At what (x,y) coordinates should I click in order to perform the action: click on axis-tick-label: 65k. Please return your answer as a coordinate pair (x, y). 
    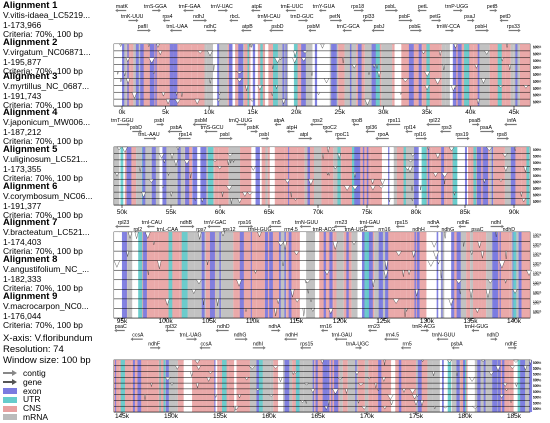
    Looking at the image, I should click on (269, 212).